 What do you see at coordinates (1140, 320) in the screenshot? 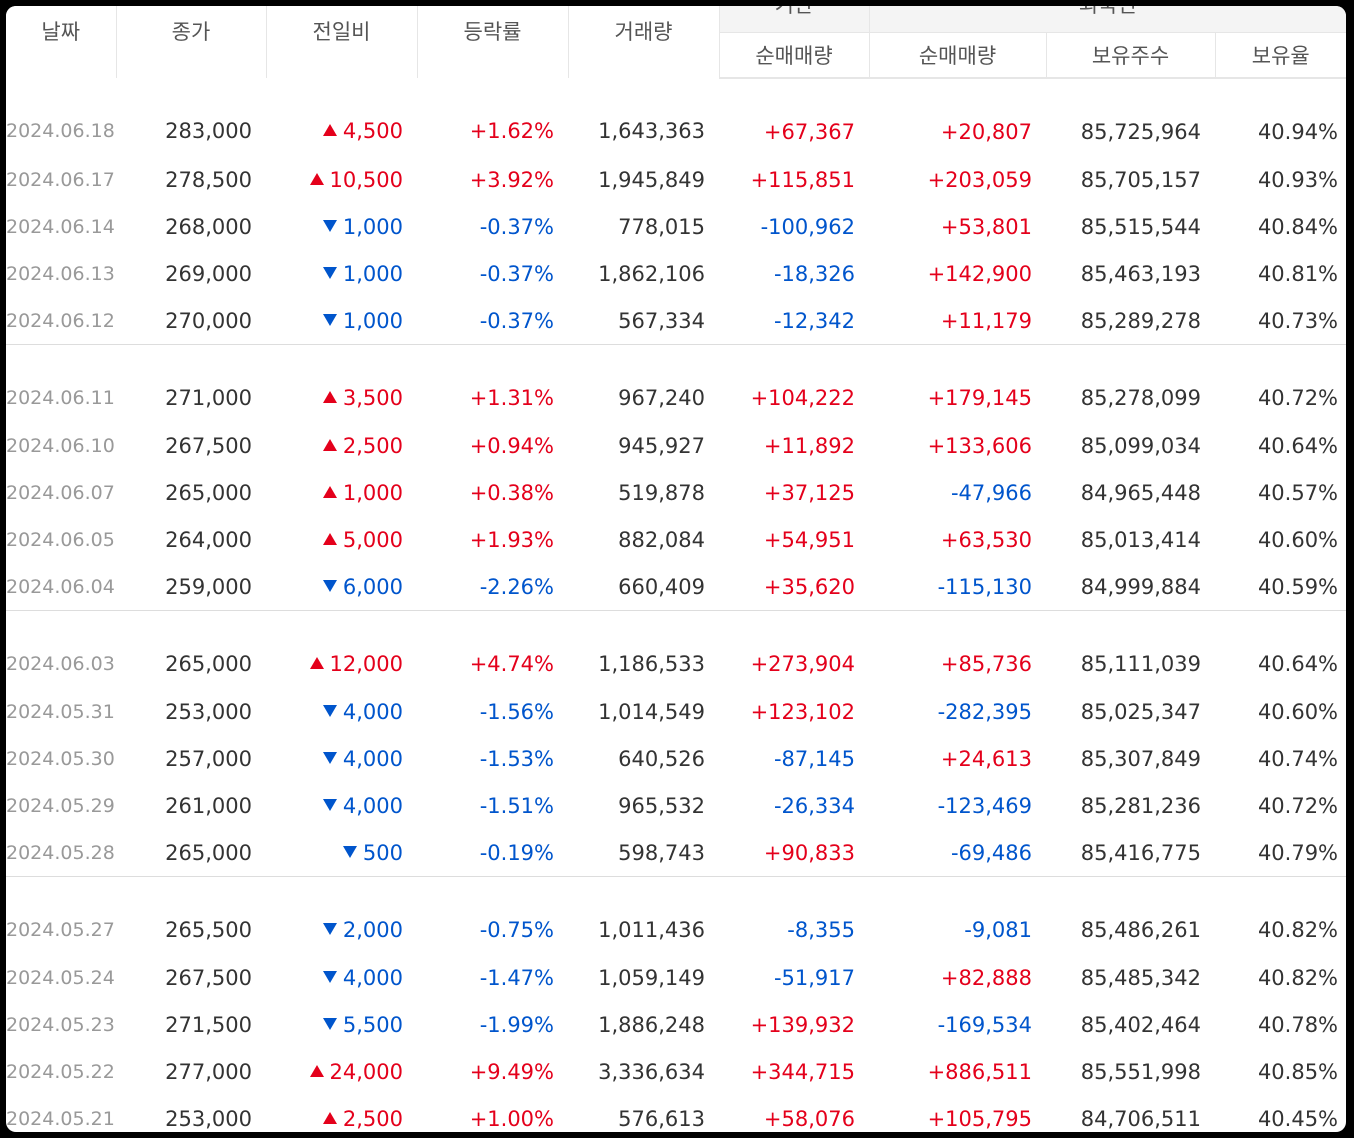
I see `foreign-holdings-cell: 85,289,278` at bounding box center [1140, 320].